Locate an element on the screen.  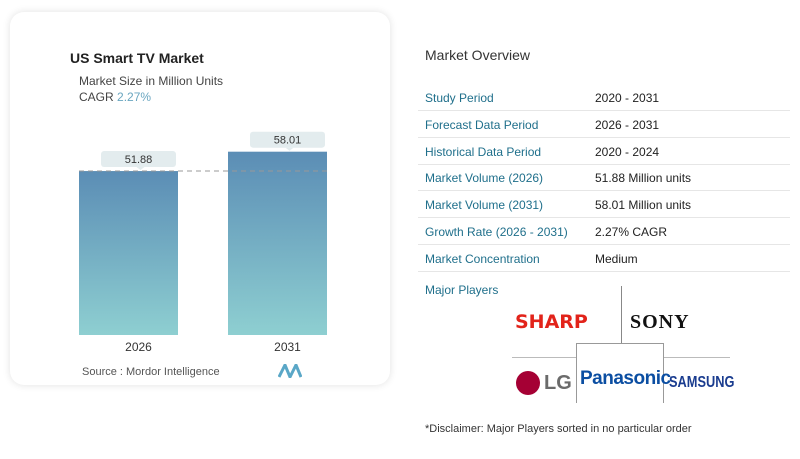
bar-2031 is located at coordinates (277, 243).